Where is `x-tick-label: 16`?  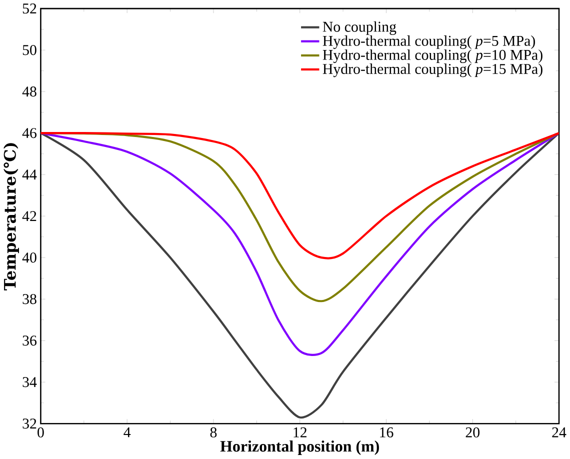 x-tick-label: 16 is located at coordinates (387, 433).